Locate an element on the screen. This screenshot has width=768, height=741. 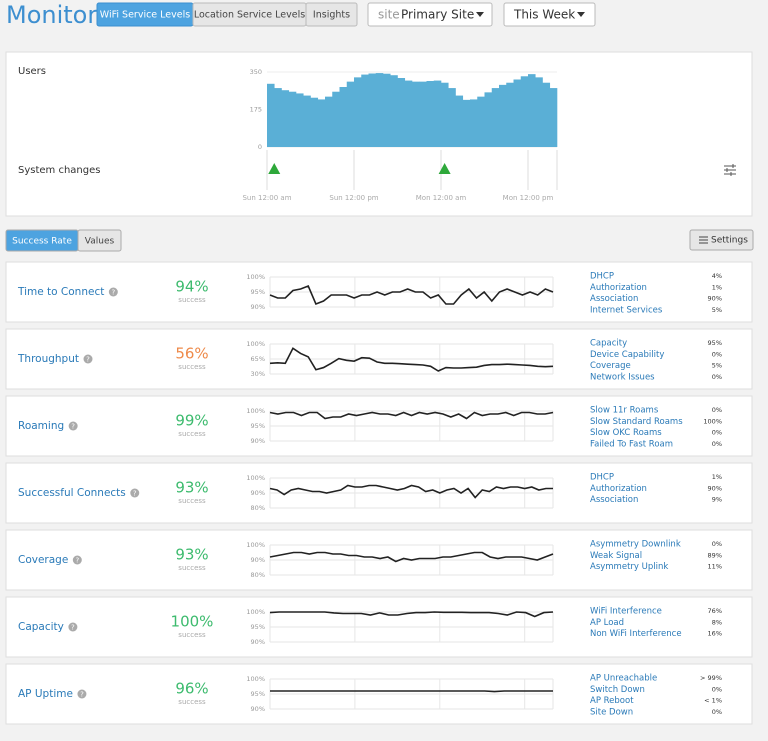
breakdown-name: Non WiFi Interference is located at coordinates (636, 634).